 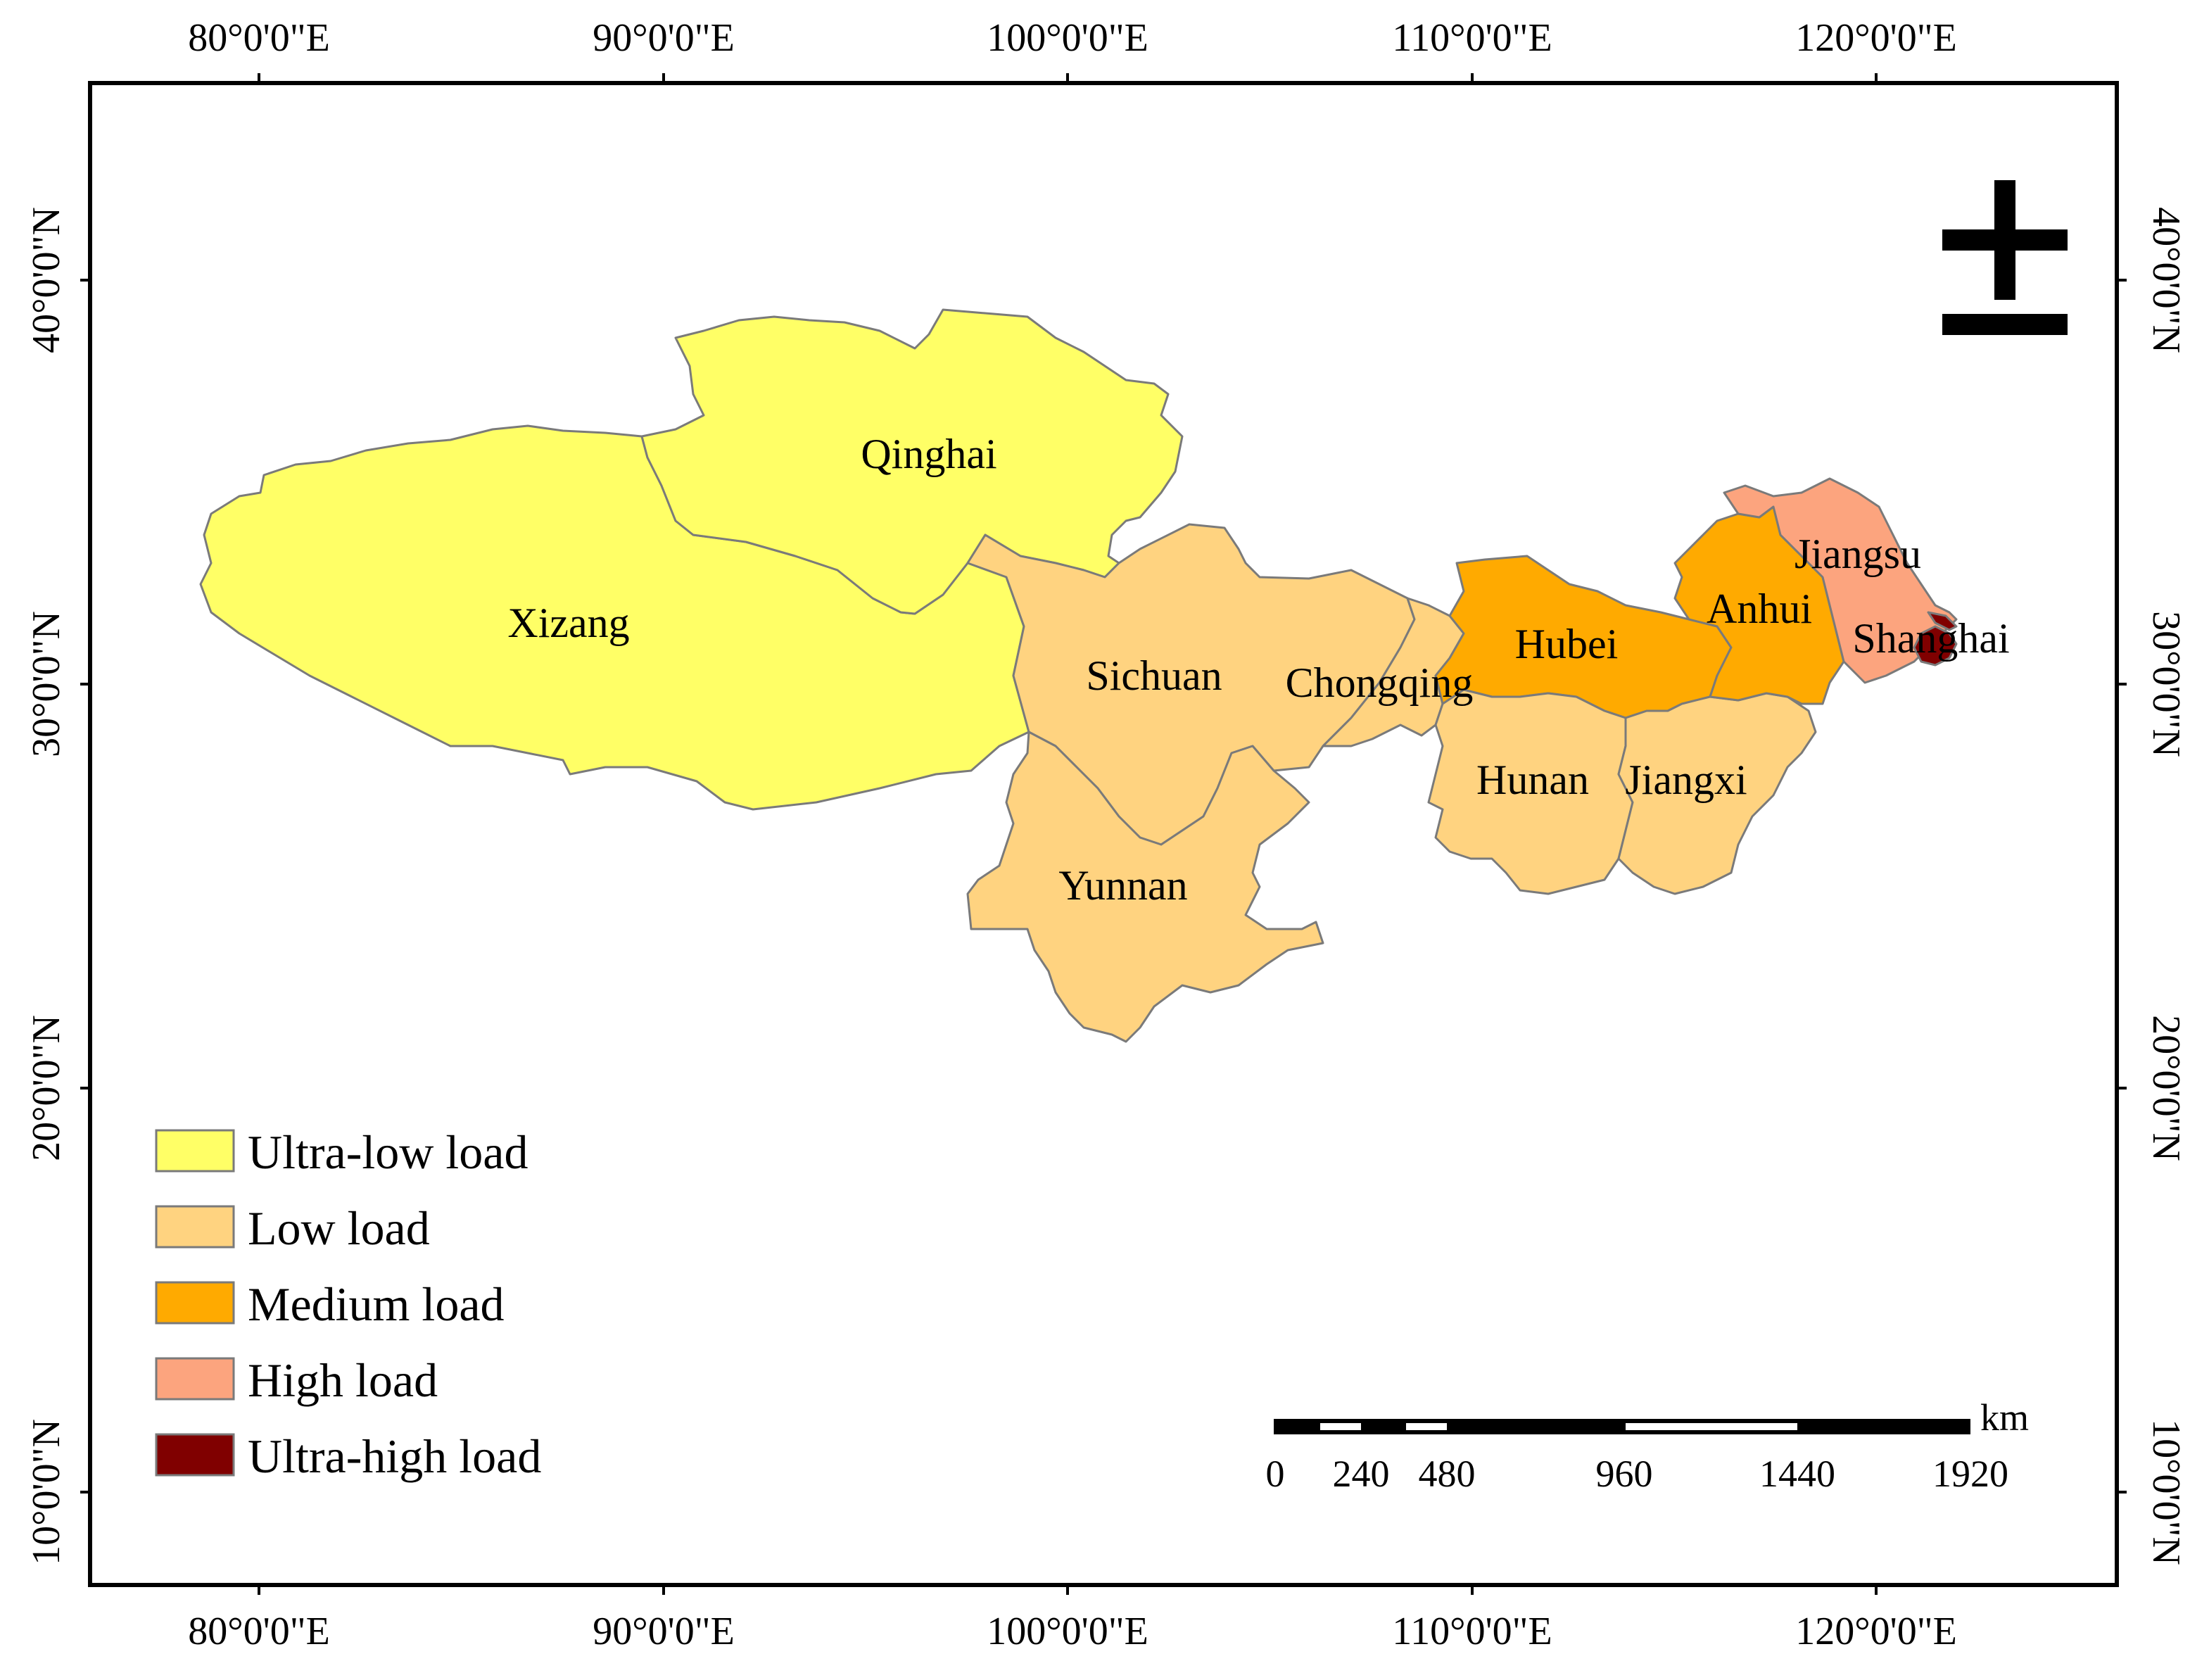 What do you see at coordinates (1567, 644) in the screenshot?
I see `region-label-hubei: Hubei` at bounding box center [1567, 644].